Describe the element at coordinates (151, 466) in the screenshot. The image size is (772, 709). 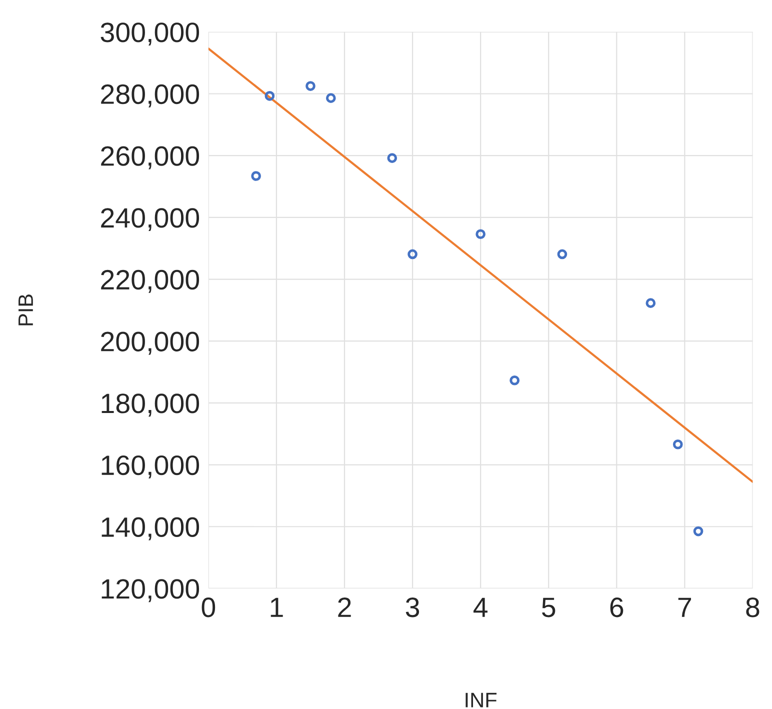
I see `y-tick-label: 160,000` at that location.